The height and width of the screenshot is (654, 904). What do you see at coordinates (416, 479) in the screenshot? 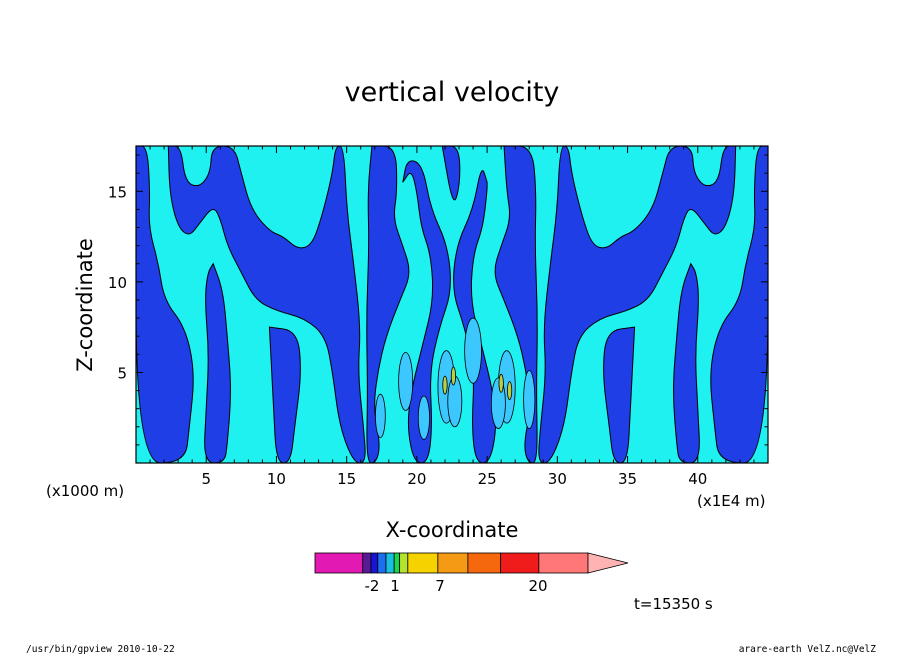
I see `x-tick-label: 20` at bounding box center [416, 479].